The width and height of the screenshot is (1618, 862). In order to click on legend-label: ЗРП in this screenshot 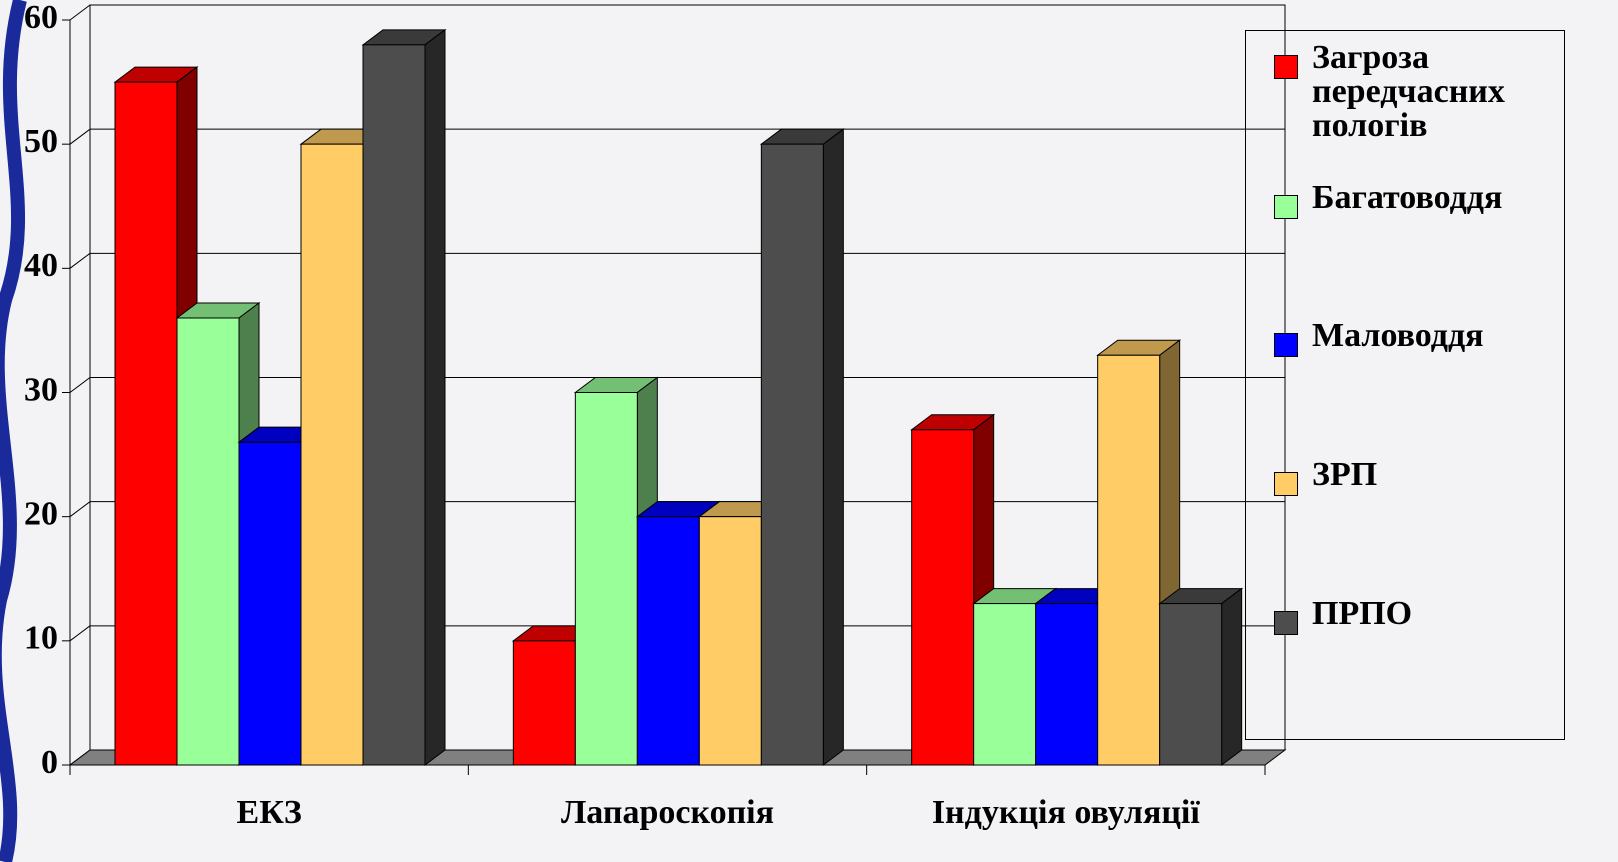, I will do `click(1345, 474)`.